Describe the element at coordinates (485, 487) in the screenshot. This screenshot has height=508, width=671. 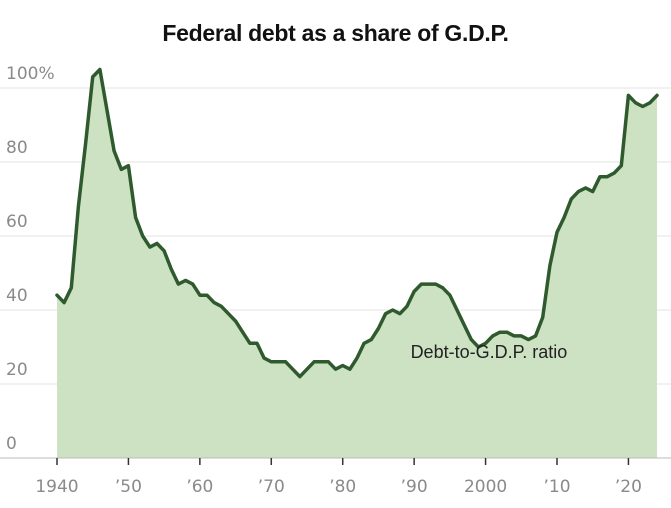
I see `x-tick-label: 2000` at that location.